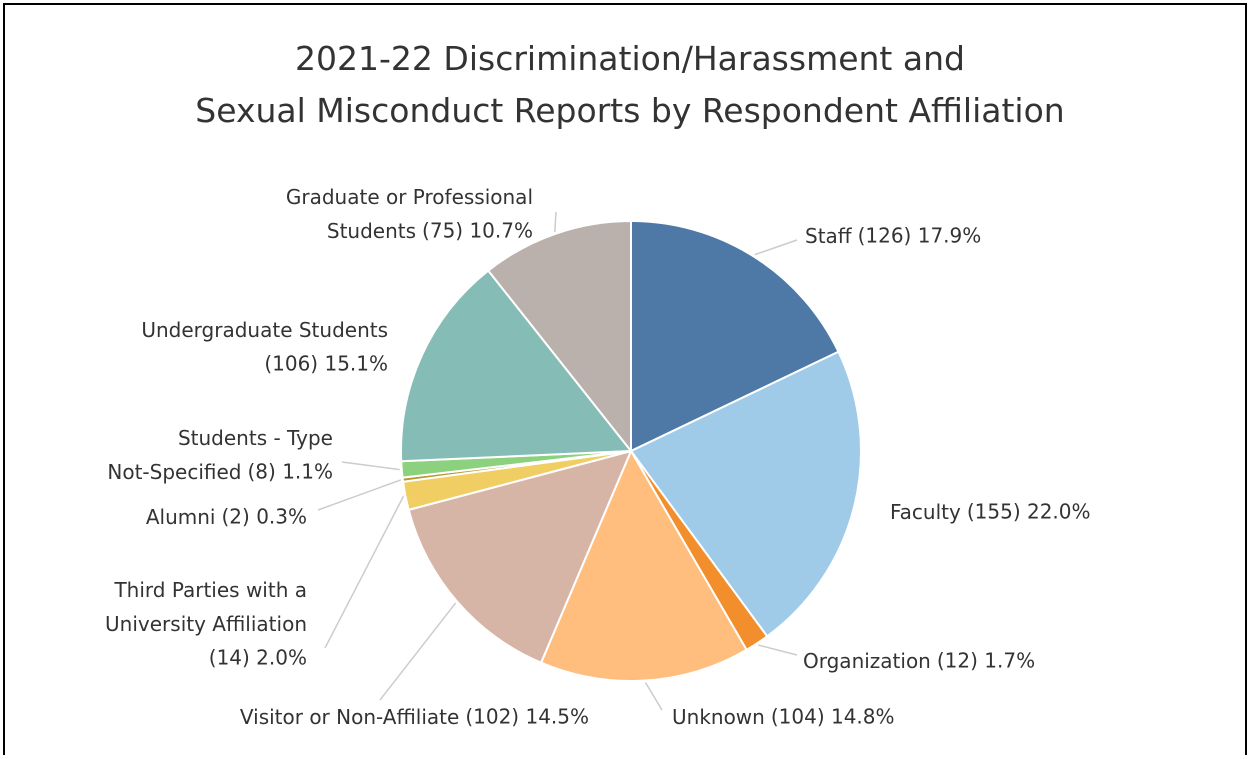 This screenshot has width=1250, height=759. What do you see at coordinates (986, 661) in the screenshot?
I see `value-label: (12) 1.7%` at bounding box center [986, 661].